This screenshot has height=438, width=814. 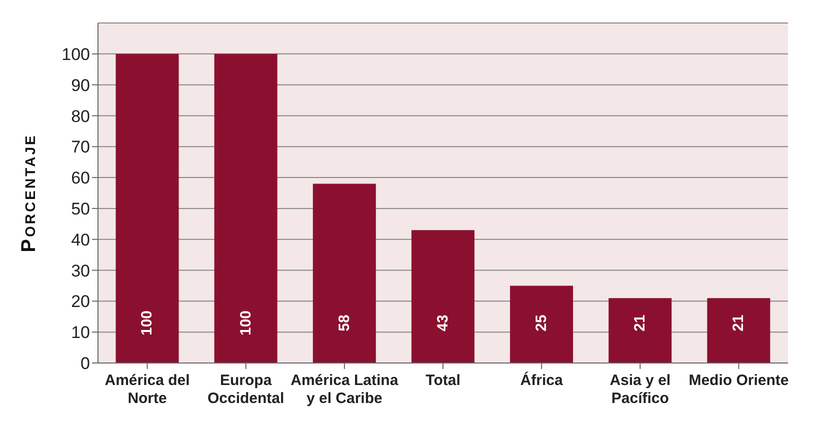 I want to click on data-label: 58, so click(x=344, y=323).